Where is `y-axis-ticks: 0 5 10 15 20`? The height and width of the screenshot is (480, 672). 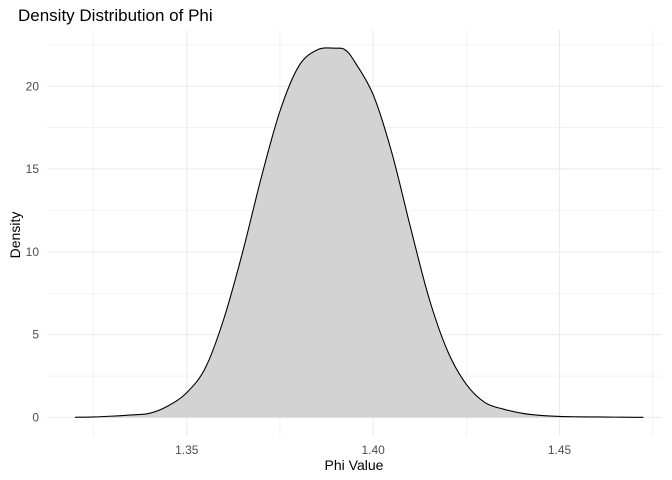
y-axis-ticks: 0 5 10 15 20 is located at coordinates (33, 251).